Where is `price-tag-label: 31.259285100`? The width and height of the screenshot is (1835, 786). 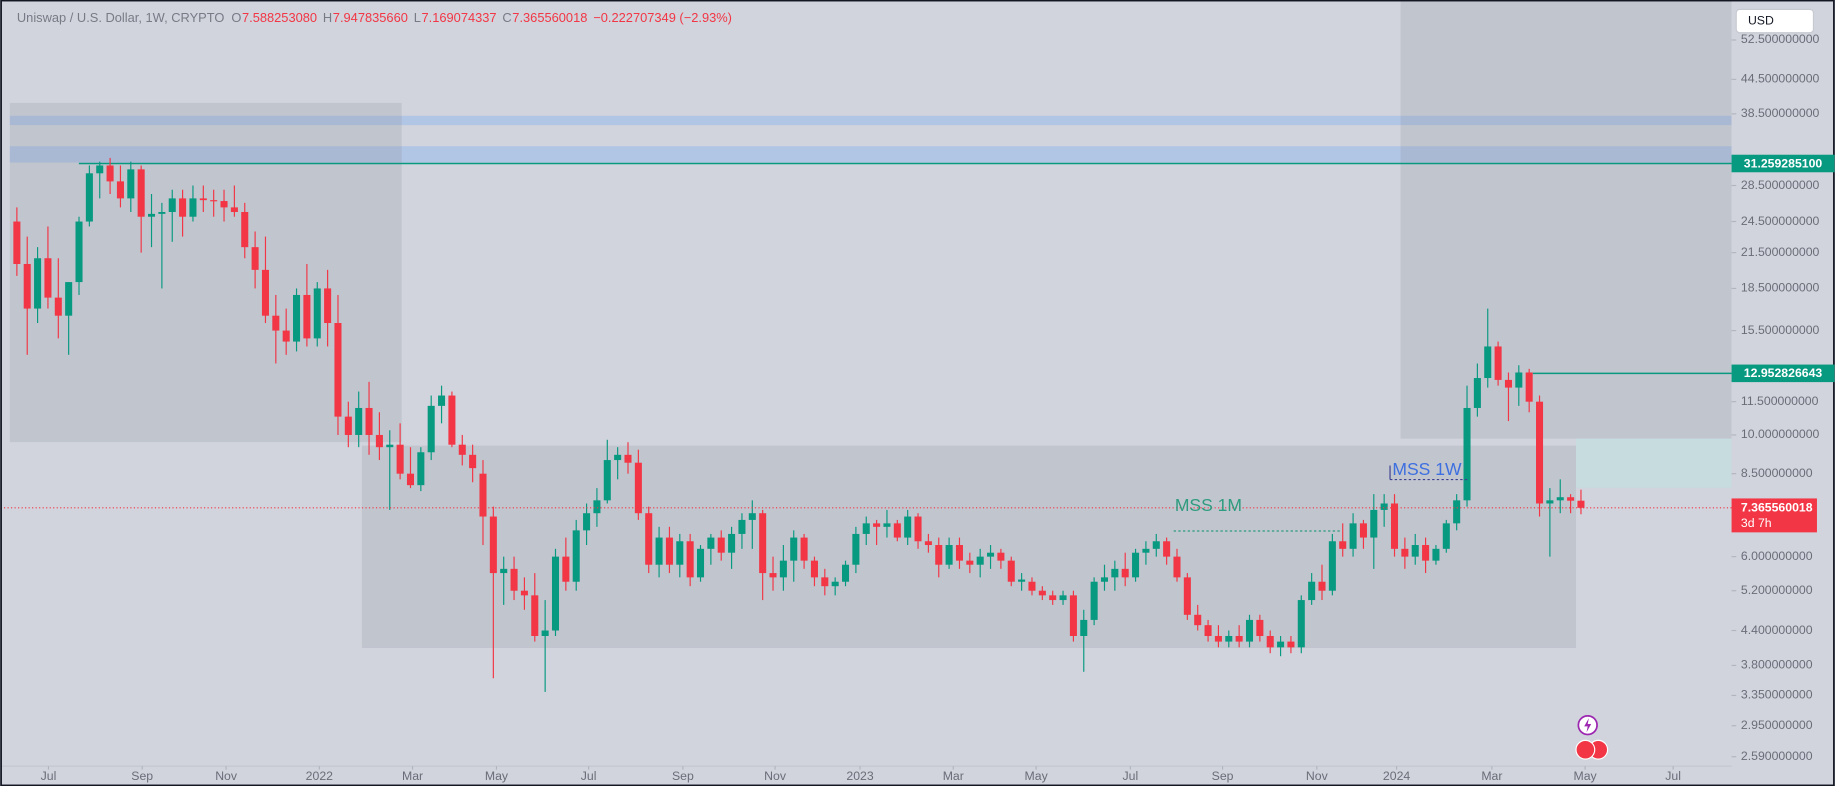 price-tag-label: 31.259285100 is located at coordinates (1783, 163).